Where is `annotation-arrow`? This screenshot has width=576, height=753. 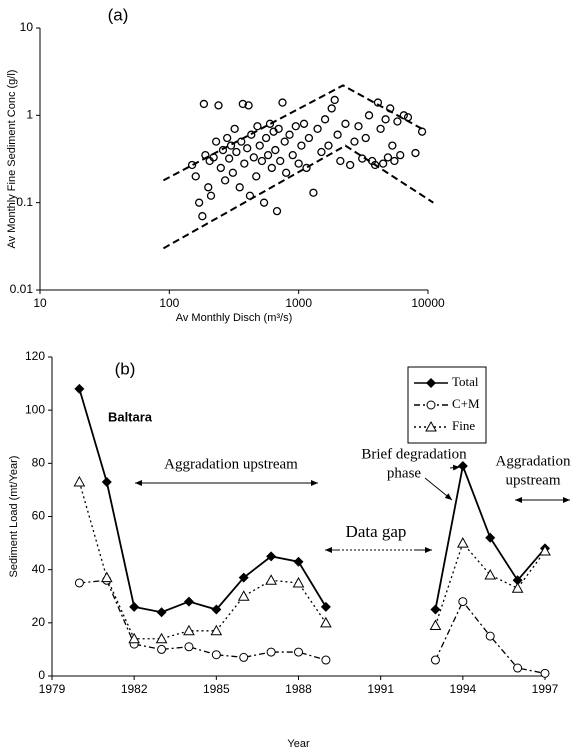 annotation-arrow is located at coordinates (455, 467).